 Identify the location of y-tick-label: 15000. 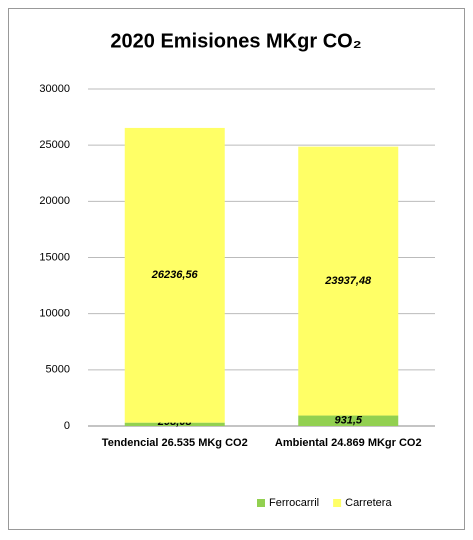
(54, 257).